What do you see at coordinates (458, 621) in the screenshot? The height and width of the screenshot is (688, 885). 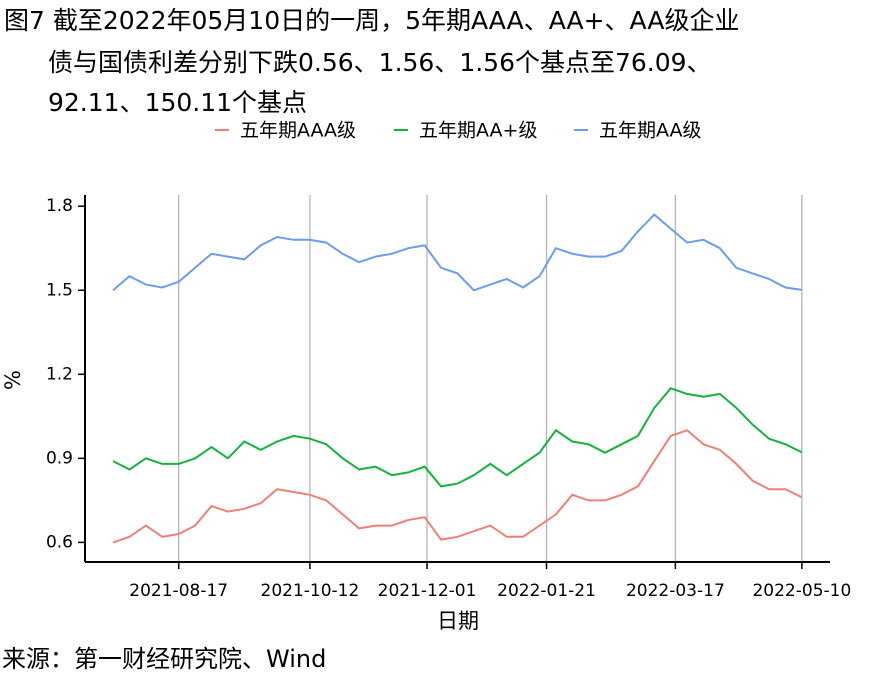 I see `x-axis-label: 日期` at bounding box center [458, 621].